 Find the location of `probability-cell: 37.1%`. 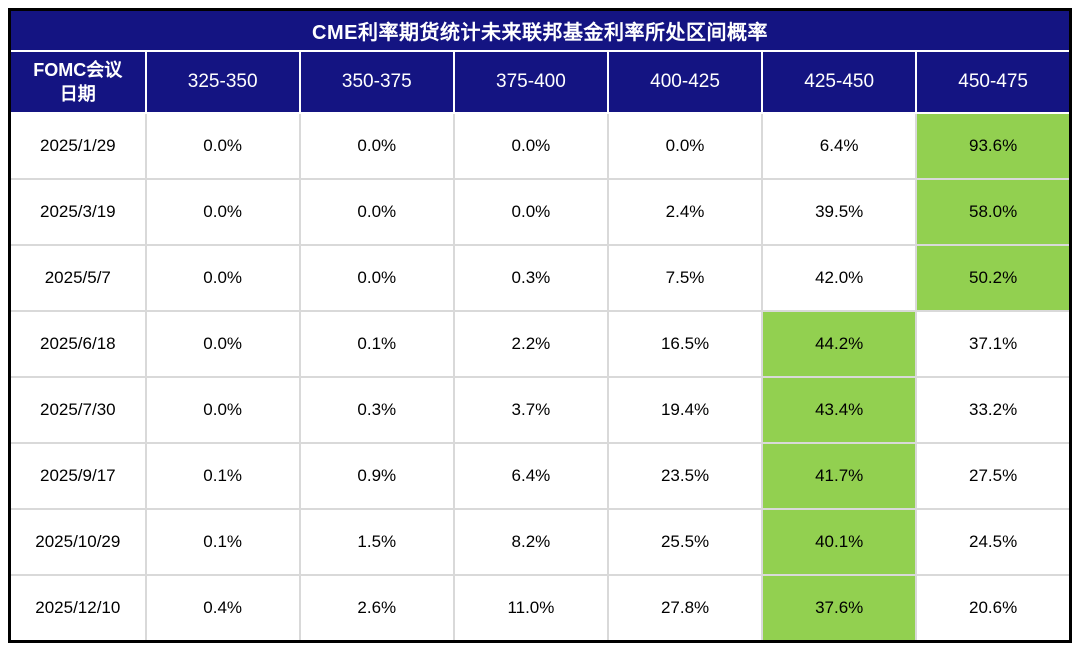

probability-cell: 37.1% is located at coordinates (993, 344).